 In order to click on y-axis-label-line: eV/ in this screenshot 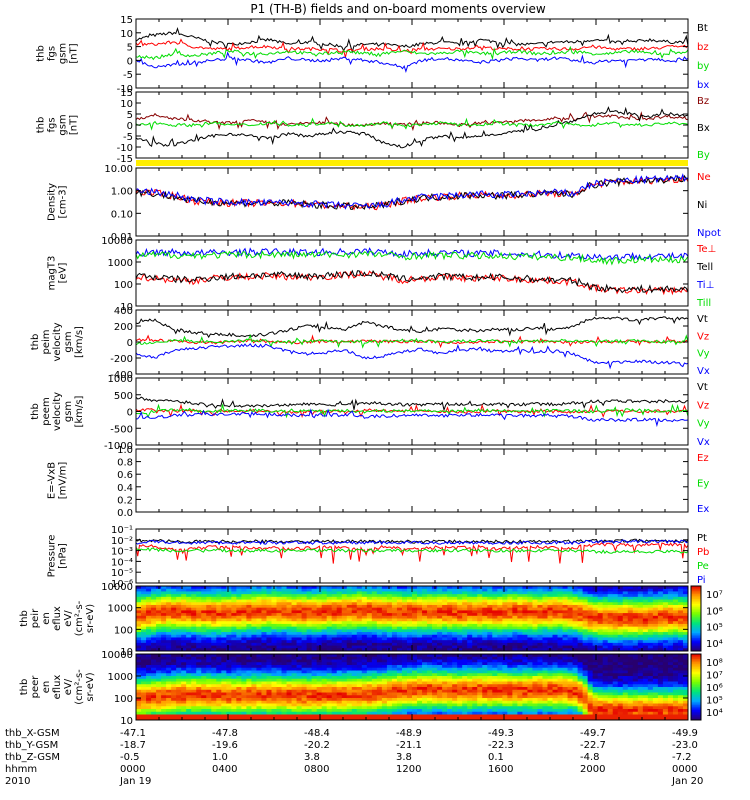, I will do `click(68, 618)`.